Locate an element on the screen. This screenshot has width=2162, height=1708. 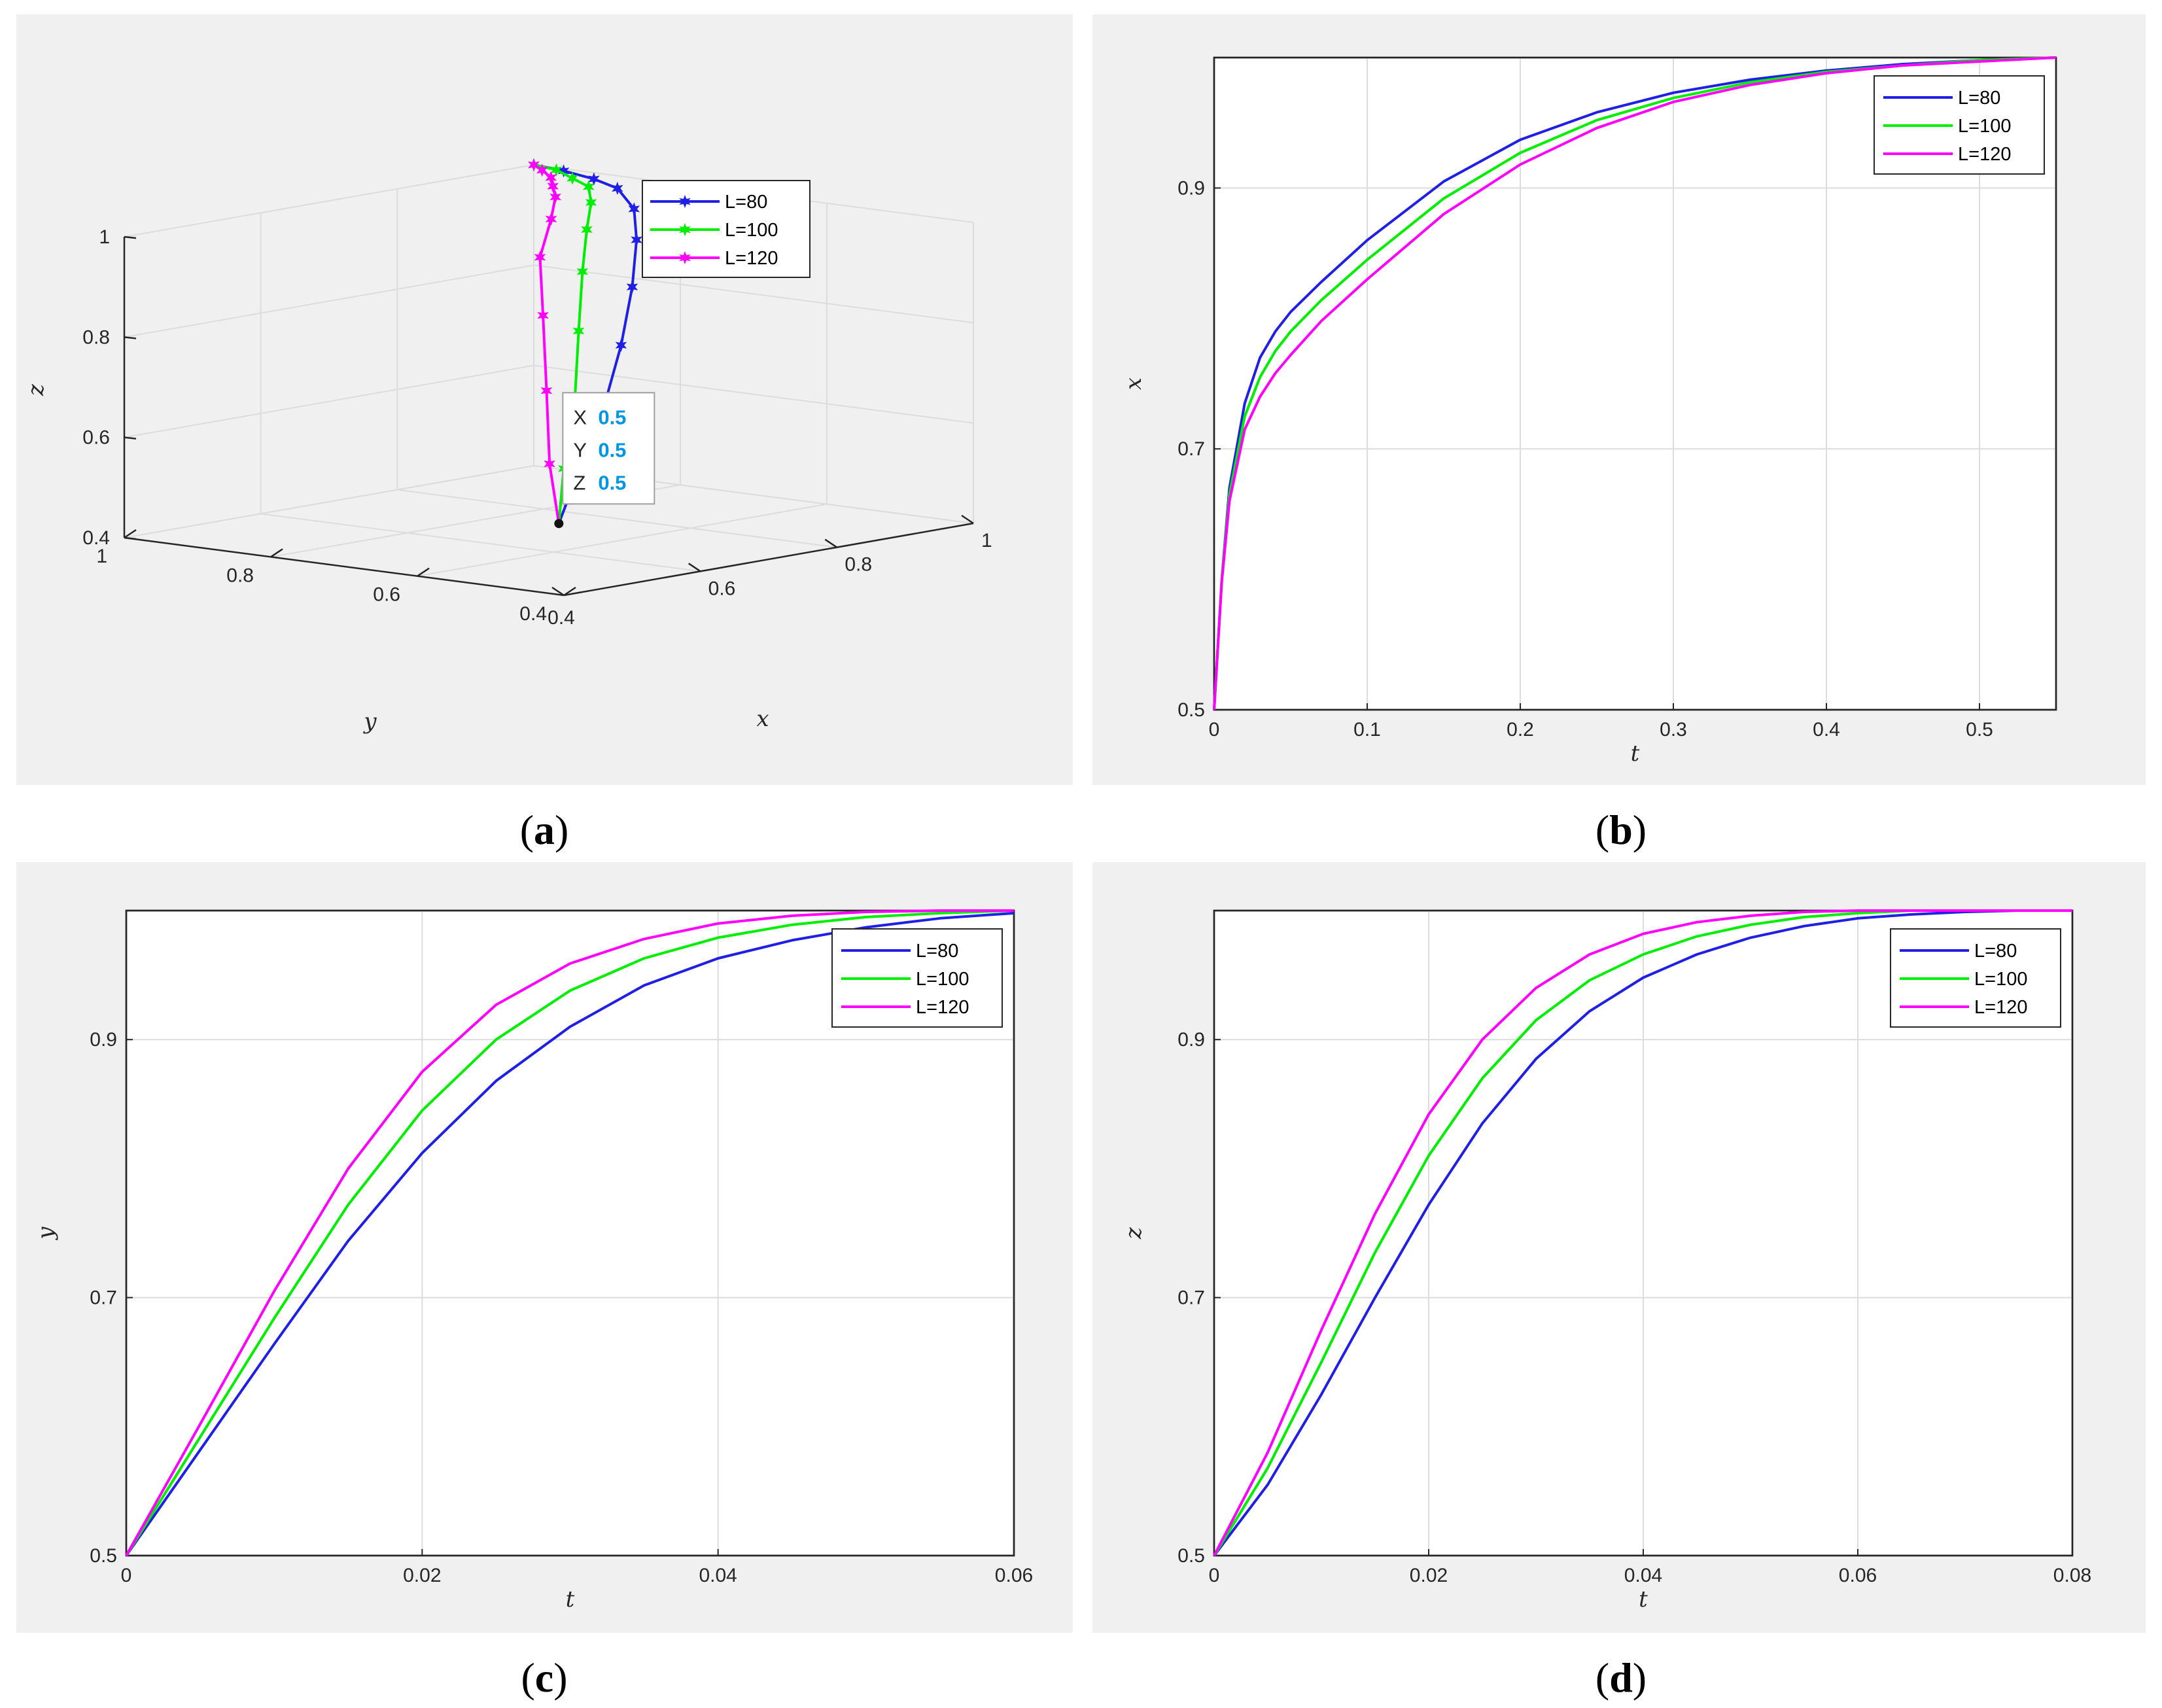
x-tick-label: 0.3 is located at coordinates (1673, 730).